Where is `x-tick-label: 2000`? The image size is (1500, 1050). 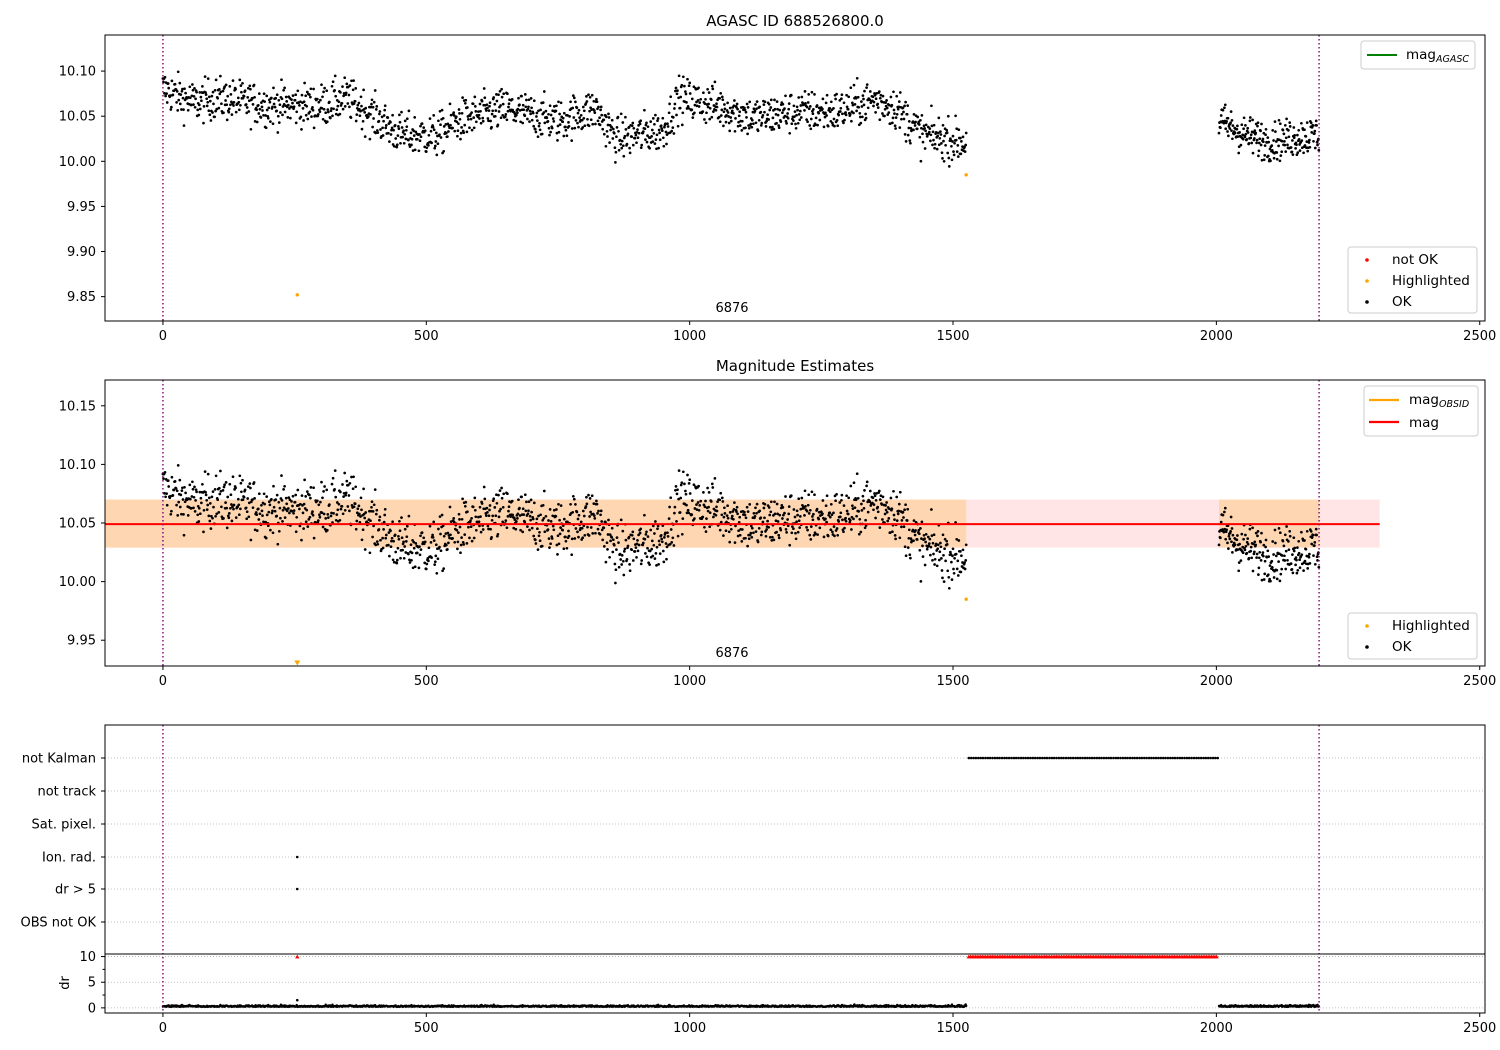 x-tick-label: 2000 is located at coordinates (1216, 336).